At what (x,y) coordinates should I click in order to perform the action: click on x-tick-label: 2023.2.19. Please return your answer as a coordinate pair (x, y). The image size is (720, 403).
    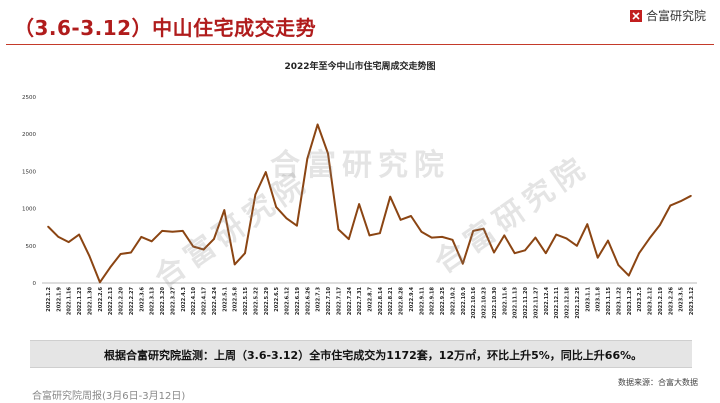
    Looking at the image, I should click on (661, 300).